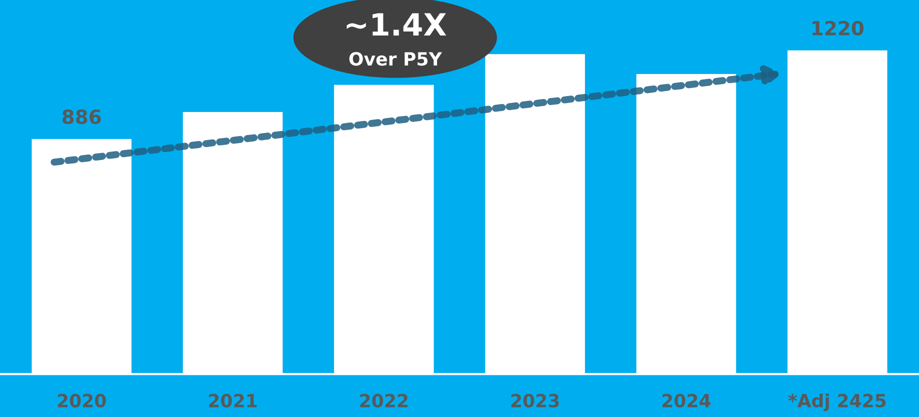  What do you see at coordinates (233, 401) in the screenshot?
I see `x-tick-label: 2021` at bounding box center [233, 401].